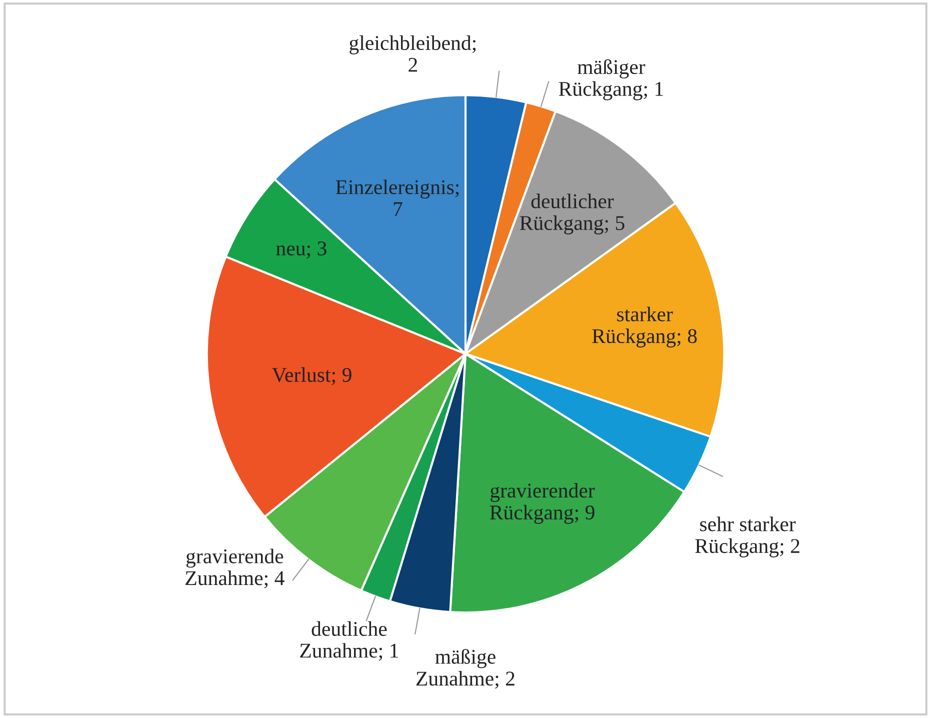  What do you see at coordinates (397, 198) in the screenshot?
I see `slice-label: Einzelereignis; 7` at bounding box center [397, 198].